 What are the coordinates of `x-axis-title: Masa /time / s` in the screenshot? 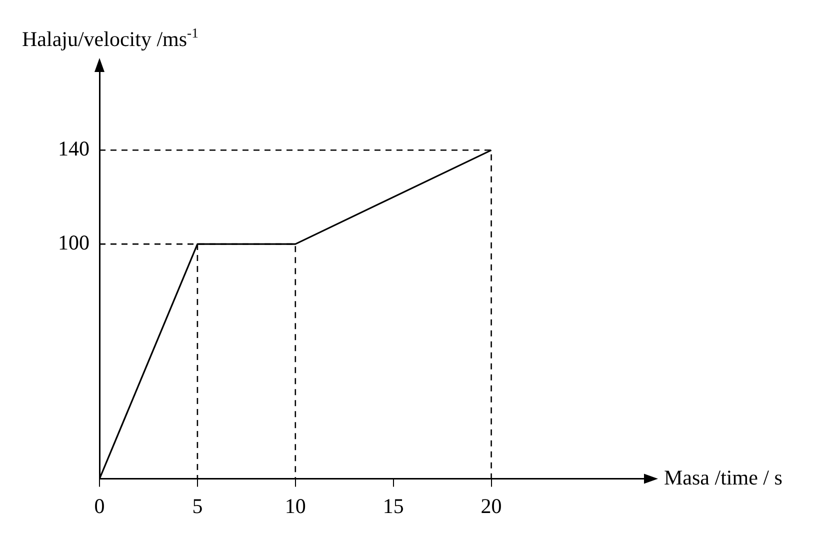 It's located at (723, 477).